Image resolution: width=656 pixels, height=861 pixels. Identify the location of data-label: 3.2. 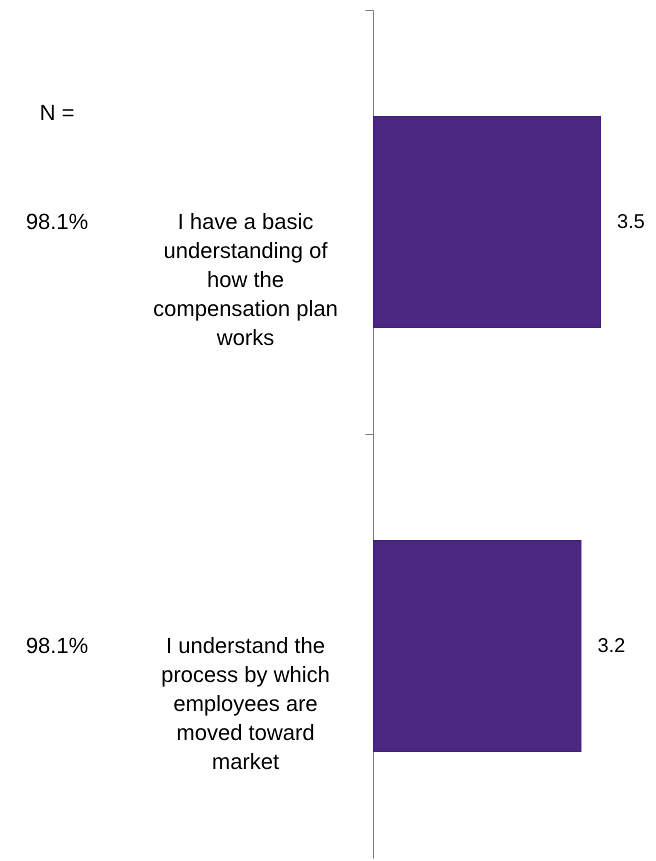
(611, 646).